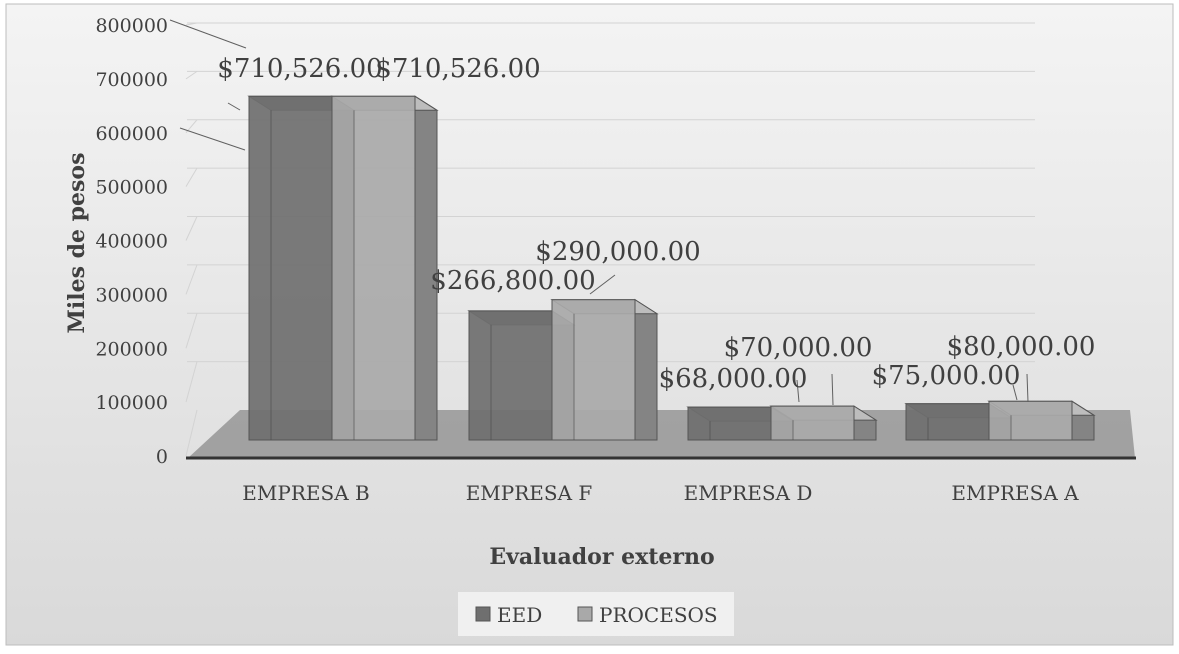  What do you see at coordinates (77, 243) in the screenshot?
I see `y-axis-title: Miles de pesos` at bounding box center [77, 243].